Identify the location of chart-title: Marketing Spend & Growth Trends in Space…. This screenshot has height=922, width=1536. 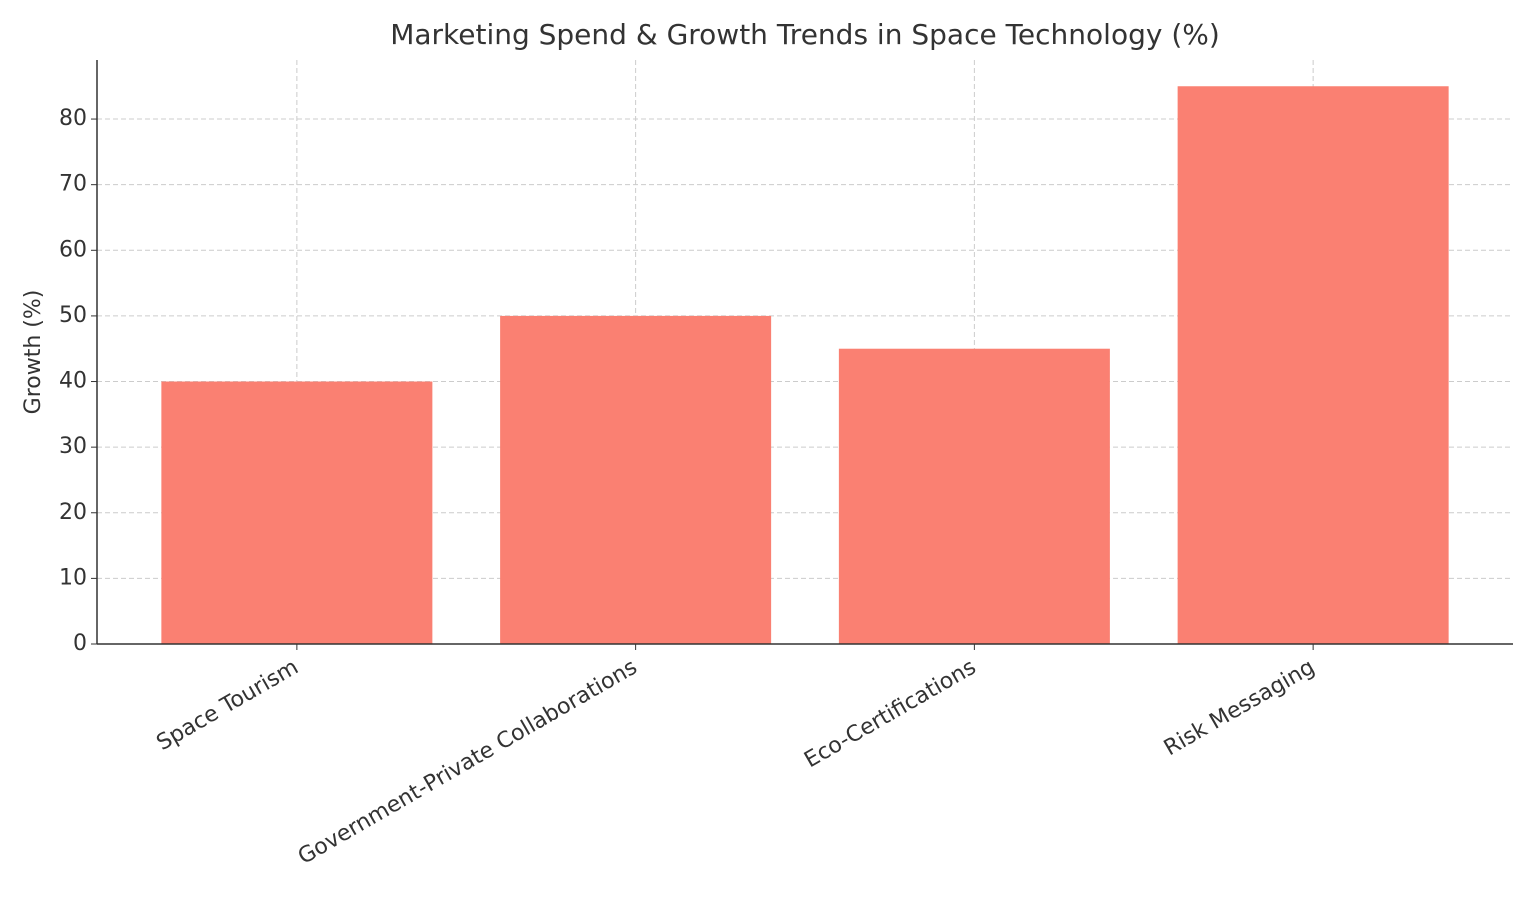
(805, 34).